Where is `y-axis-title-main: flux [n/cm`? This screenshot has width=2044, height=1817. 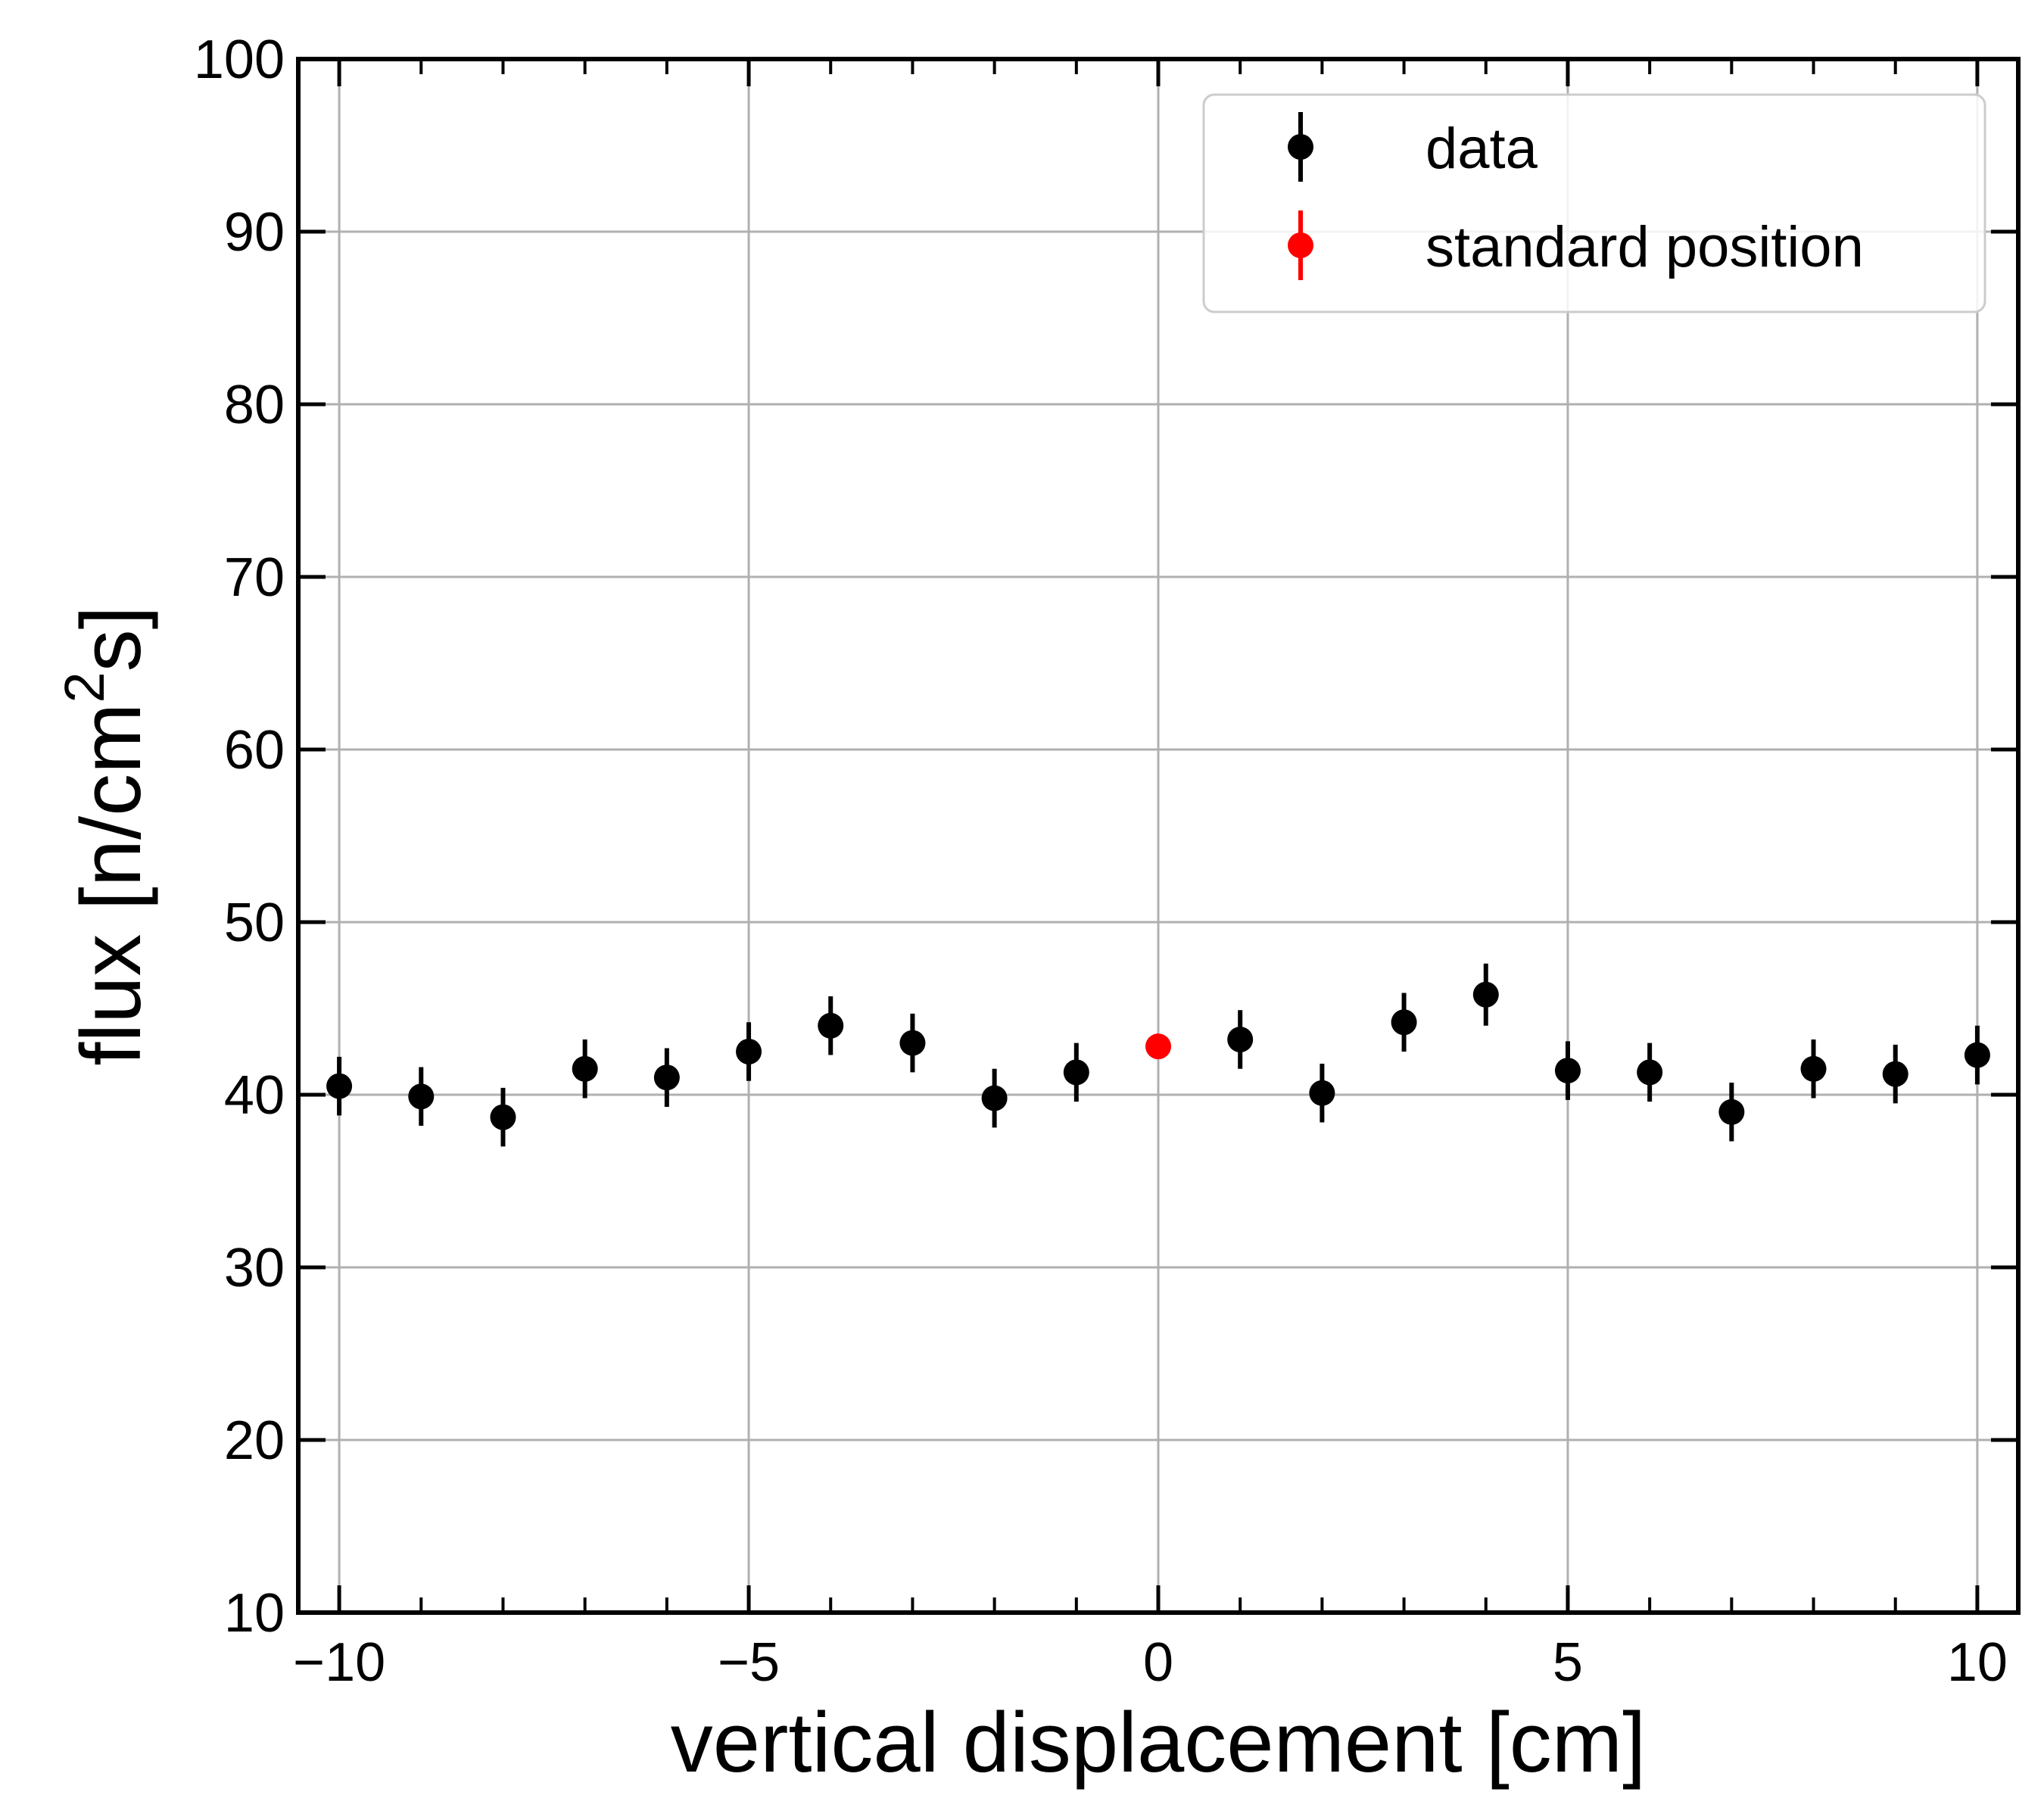
y-axis-title-main: flux [n/cm is located at coordinates (111, 884).